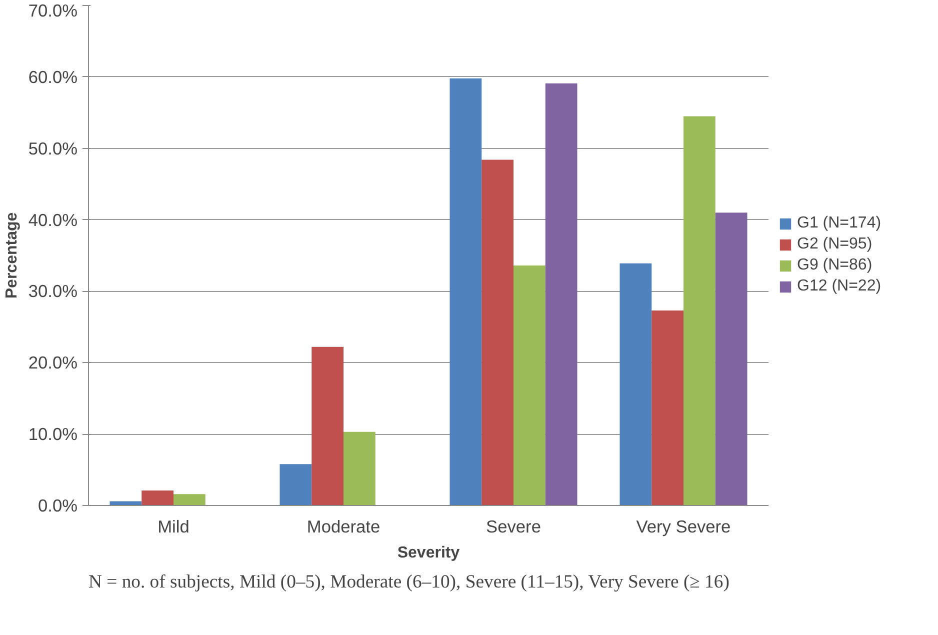  What do you see at coordinates (683, 526) in the screenshot?
I see `x-tick-label: Very Severe` at bounding box center [683, 526].